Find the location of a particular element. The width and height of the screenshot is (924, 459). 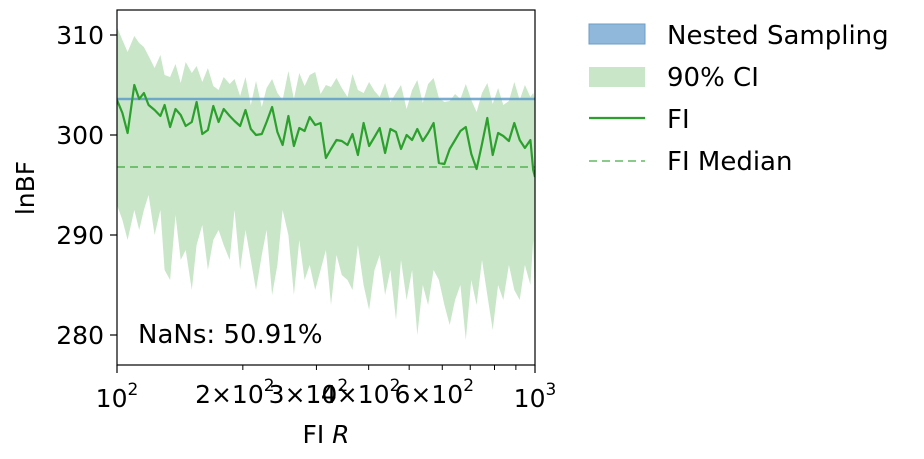

legend-label-fi-median: FI Median is located at coordinates (729, 162).